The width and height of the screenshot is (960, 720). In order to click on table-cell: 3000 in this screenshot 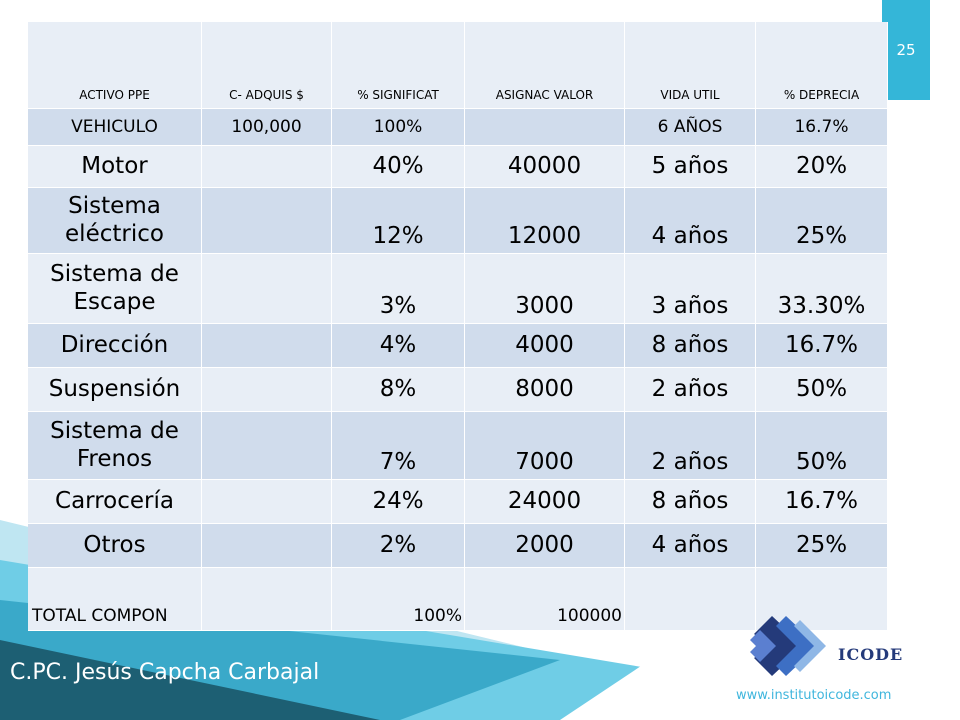, I will do `click(545, 289)`.